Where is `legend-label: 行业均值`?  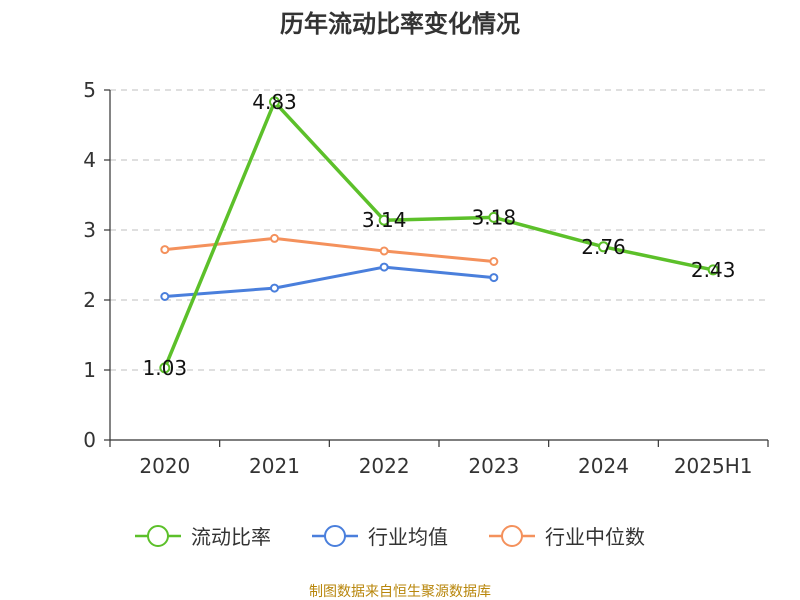 legend-label: 行业均值 is located at coordinates (408, 537).